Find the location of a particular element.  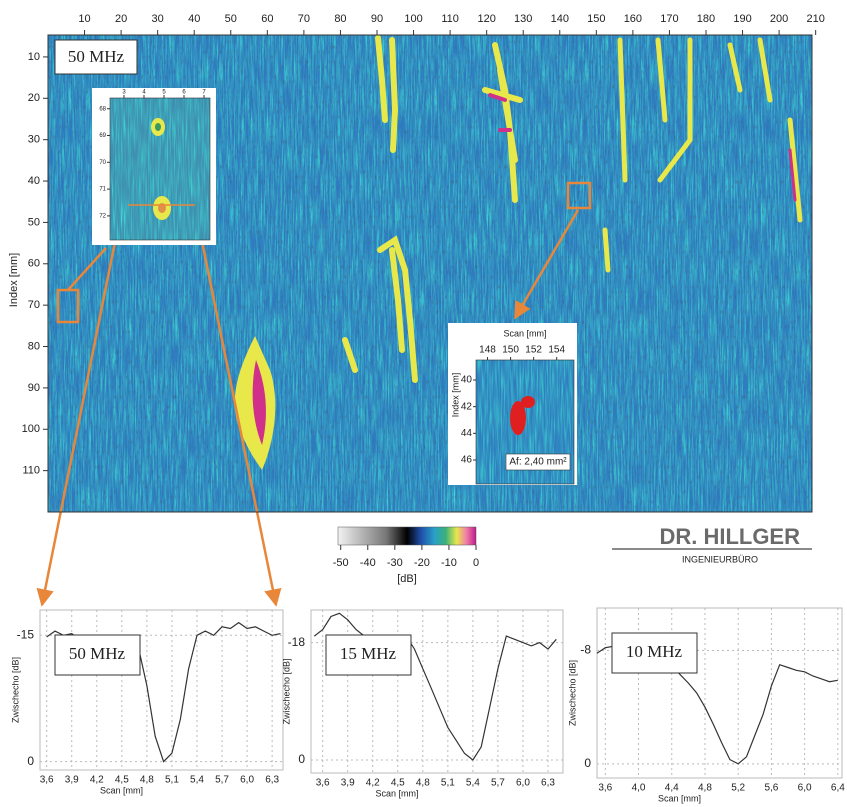

x-tick-label: 7 is located at coordinates (204, 93).